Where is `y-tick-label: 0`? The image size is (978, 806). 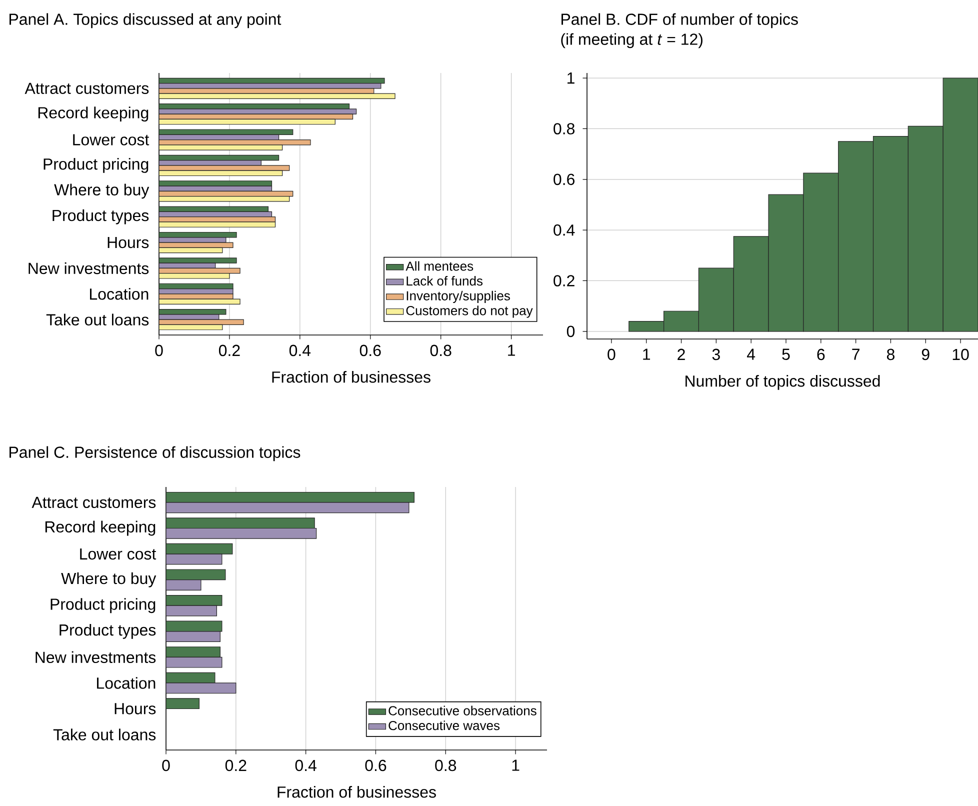
y-tick-label: 0 is located at coordinates (570, 332).